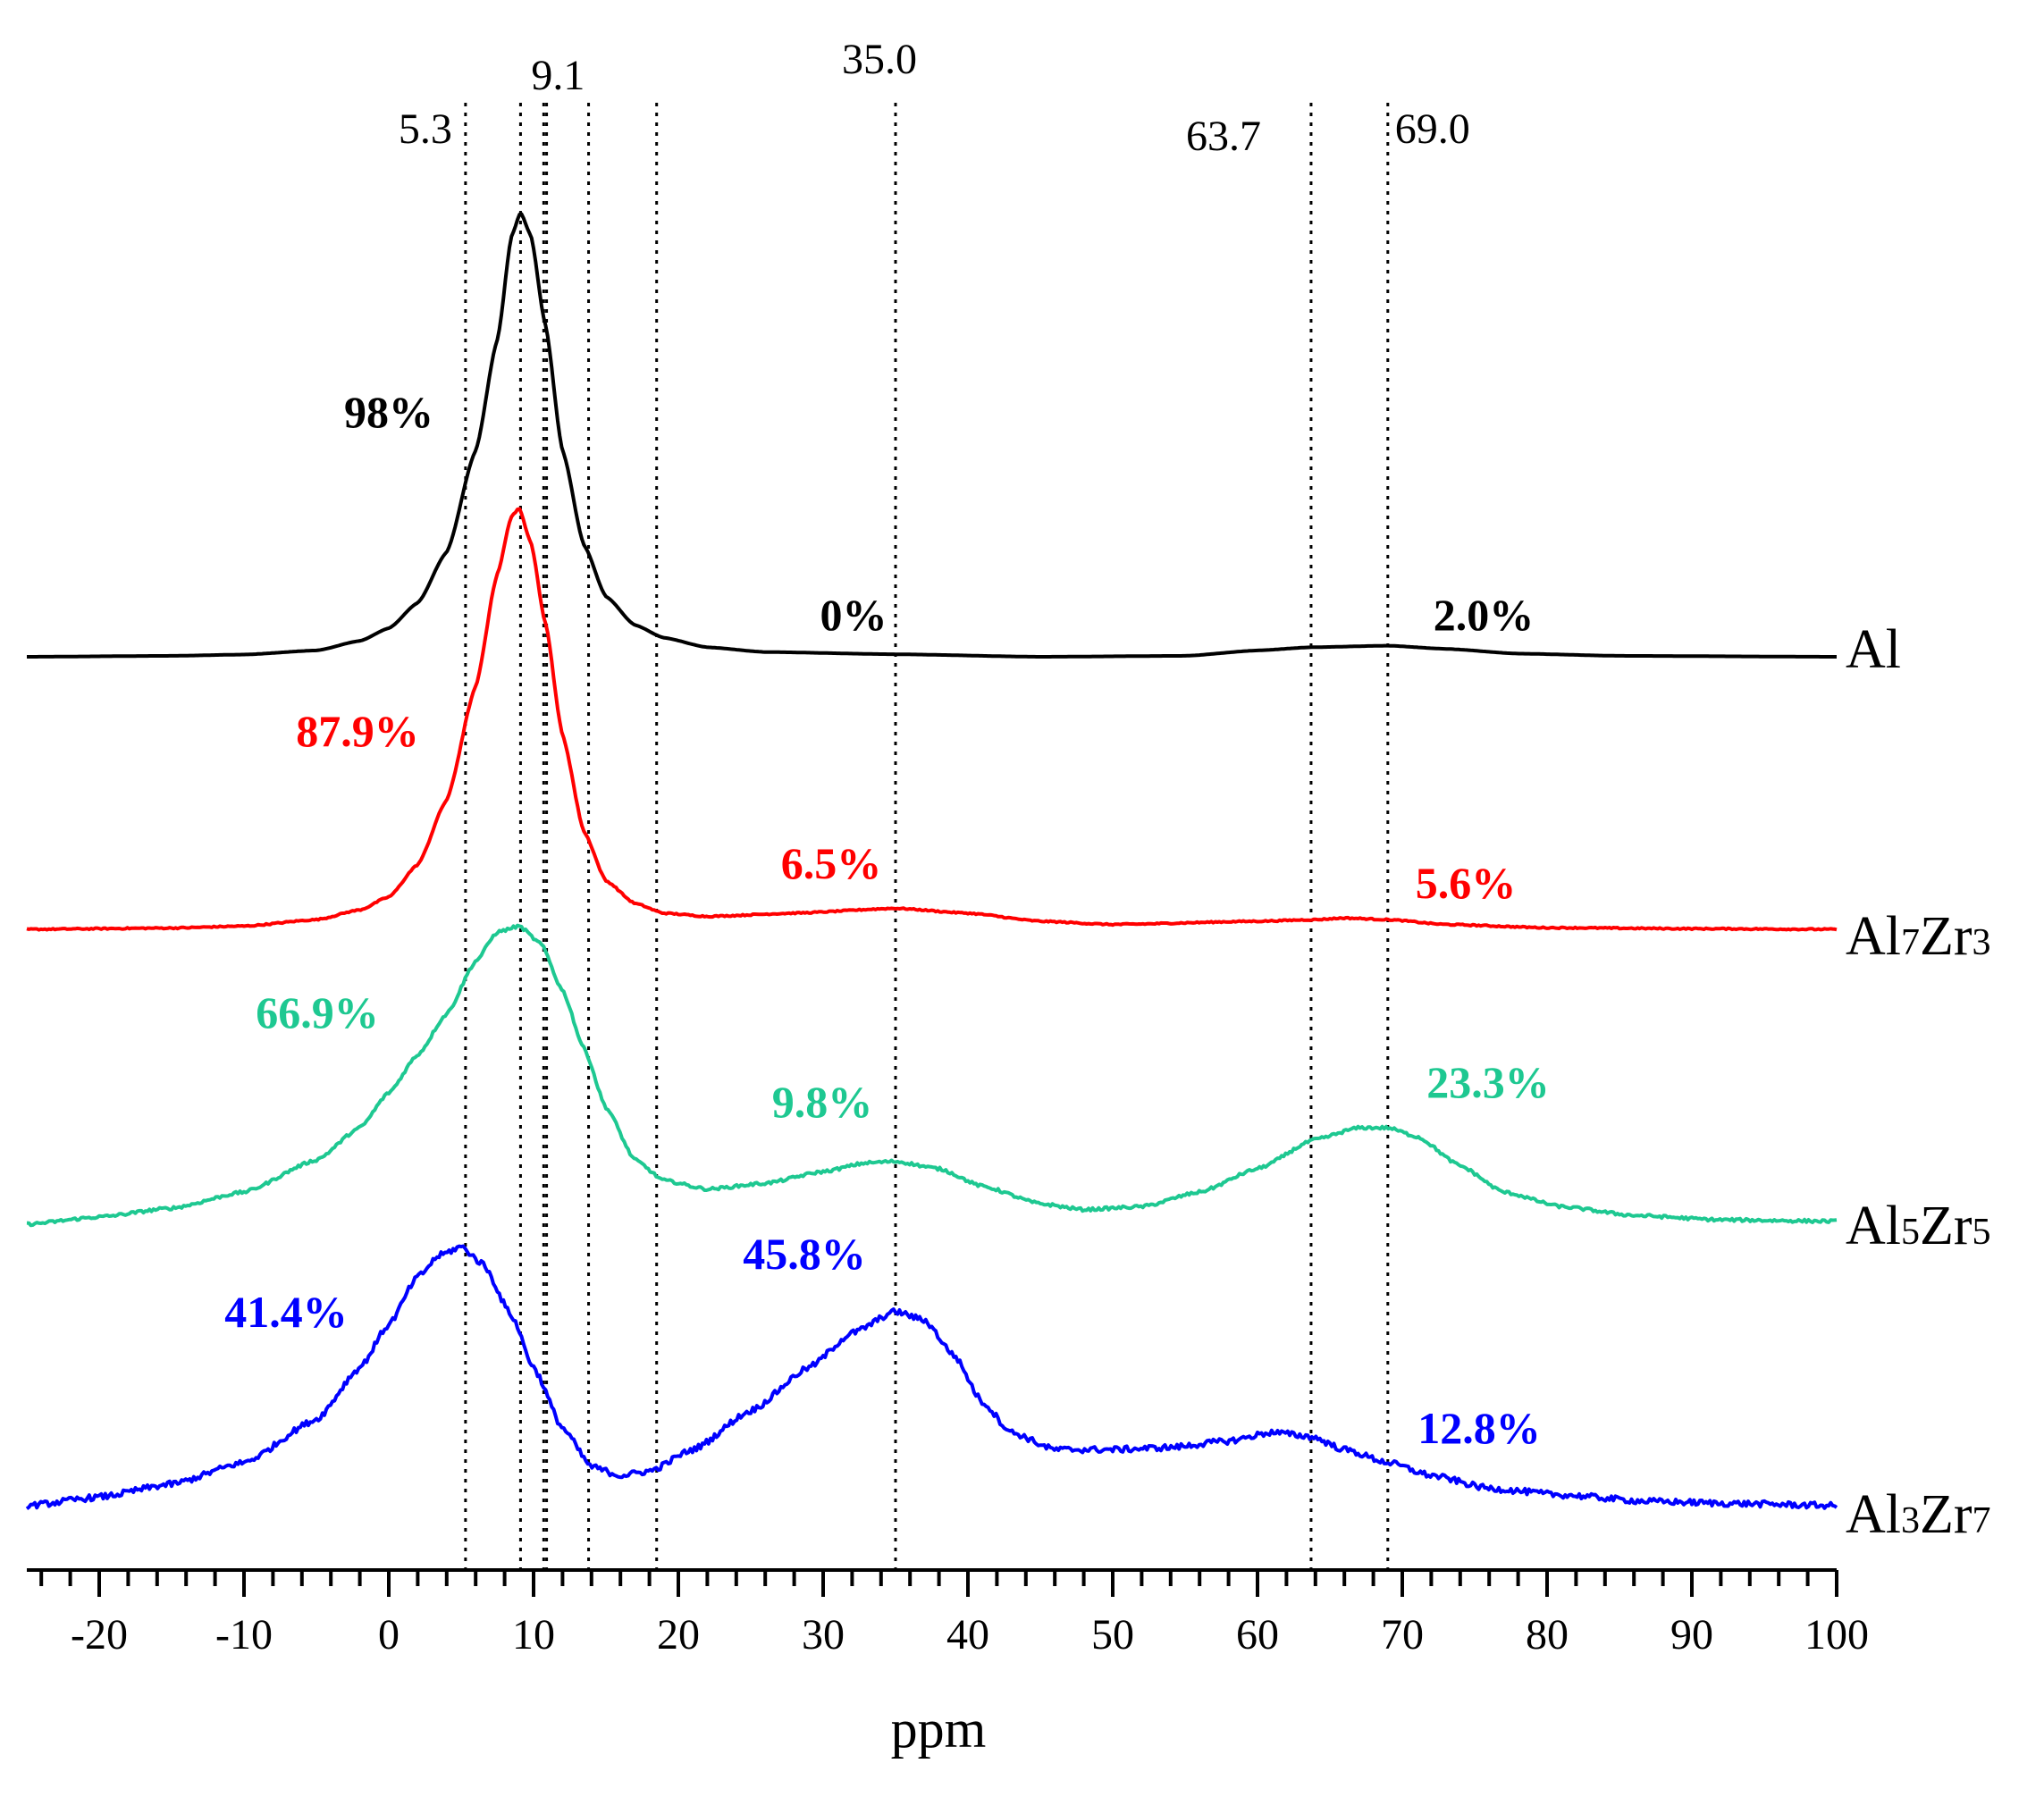 The width and height of the screenshot is (2044, 1797). What do you see at coordinates (854, 615) in the screenshot?
I see `percentage-annotation: 0%` at bounding box center [854, 615].